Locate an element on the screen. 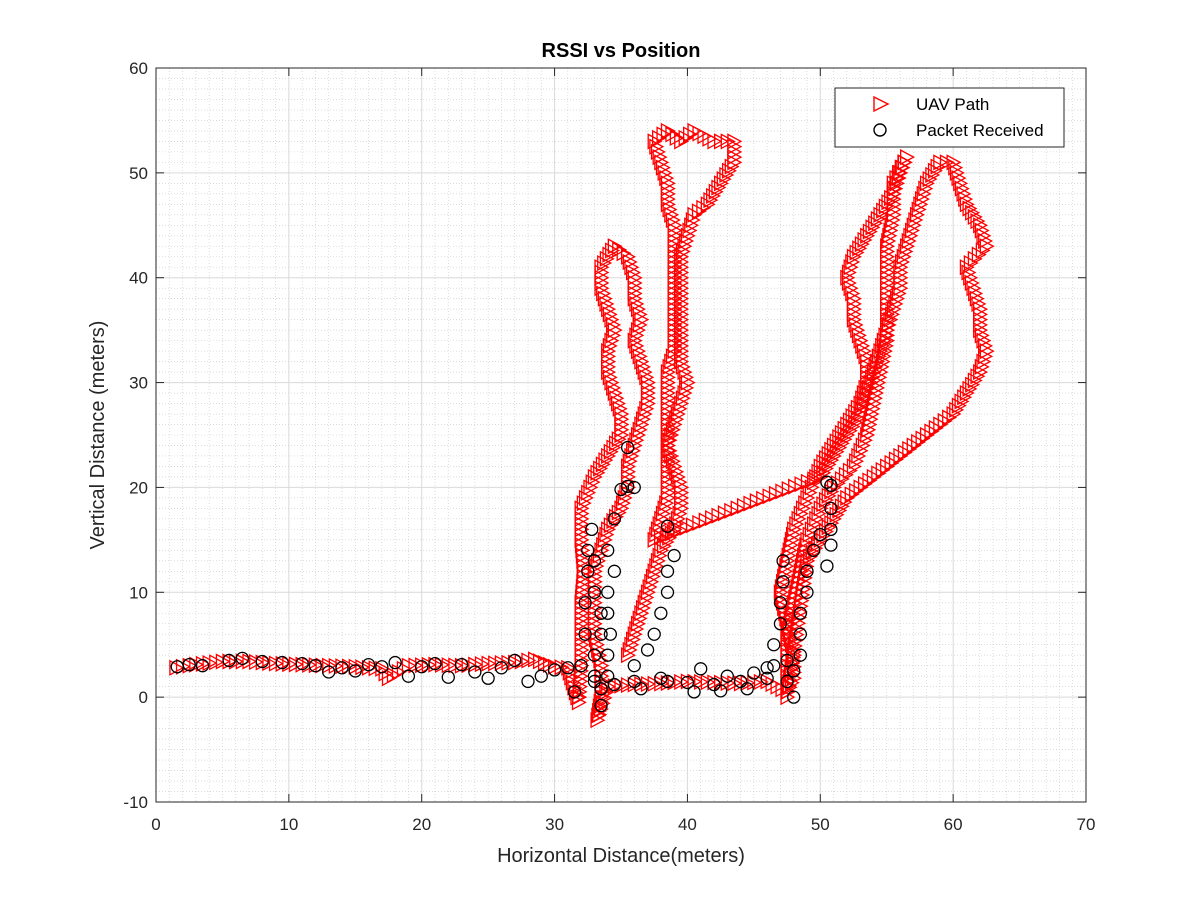  x-tick-label: 60 is located at coordinates (953, 824).